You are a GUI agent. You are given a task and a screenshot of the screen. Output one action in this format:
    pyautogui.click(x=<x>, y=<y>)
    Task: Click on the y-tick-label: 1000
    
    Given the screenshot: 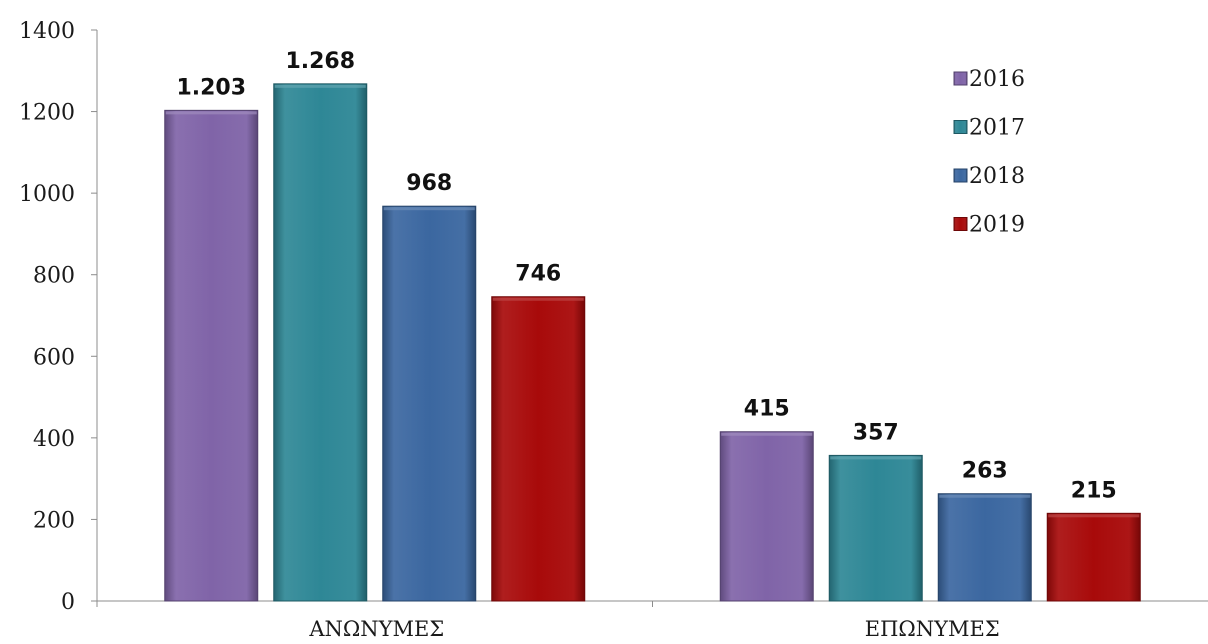 What is the action you would take?
    pyautogui.click(x=47, y=194)
    